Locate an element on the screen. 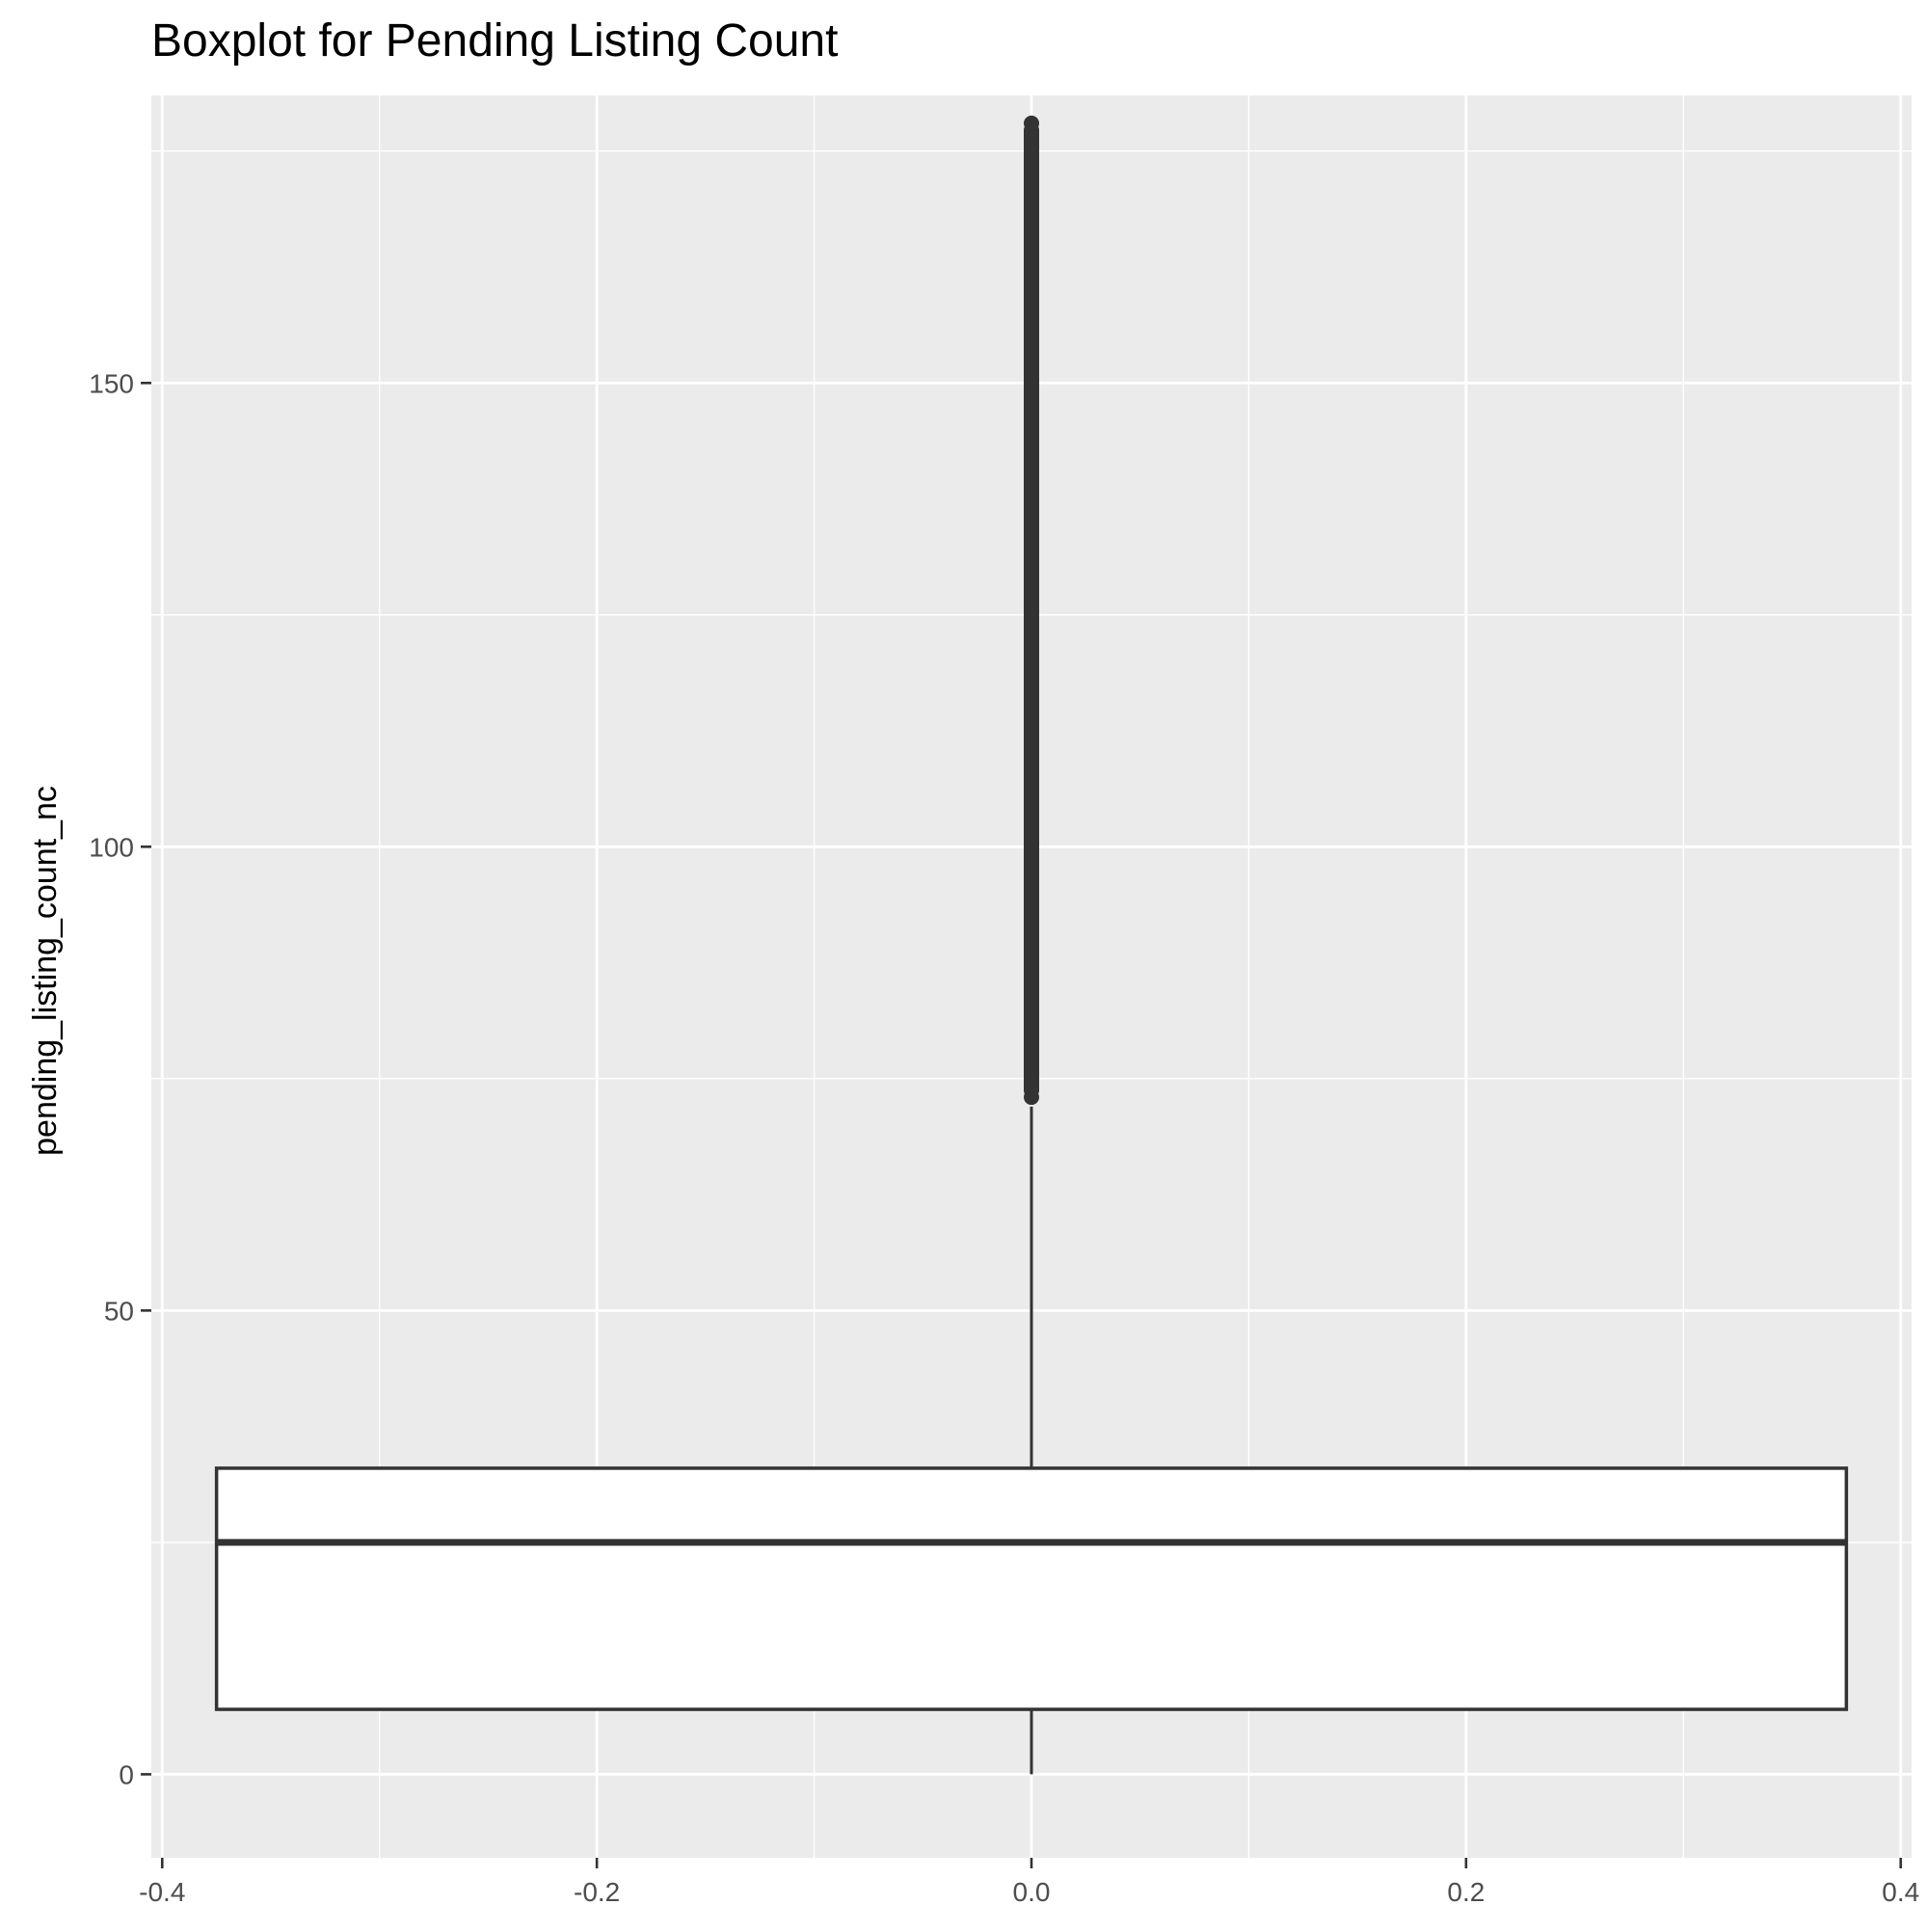 The width and height of the screenshot is (1927, 1932). y-axis-label: pending_listing_count_nc is located at coordinates (45, 971).